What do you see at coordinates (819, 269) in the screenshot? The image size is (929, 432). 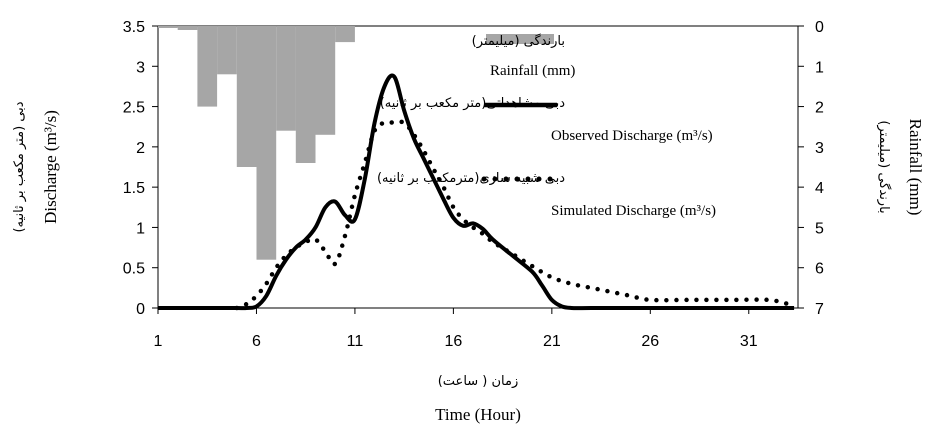 I see `y2-tick-label: 6` at bounding box center [819, 269].